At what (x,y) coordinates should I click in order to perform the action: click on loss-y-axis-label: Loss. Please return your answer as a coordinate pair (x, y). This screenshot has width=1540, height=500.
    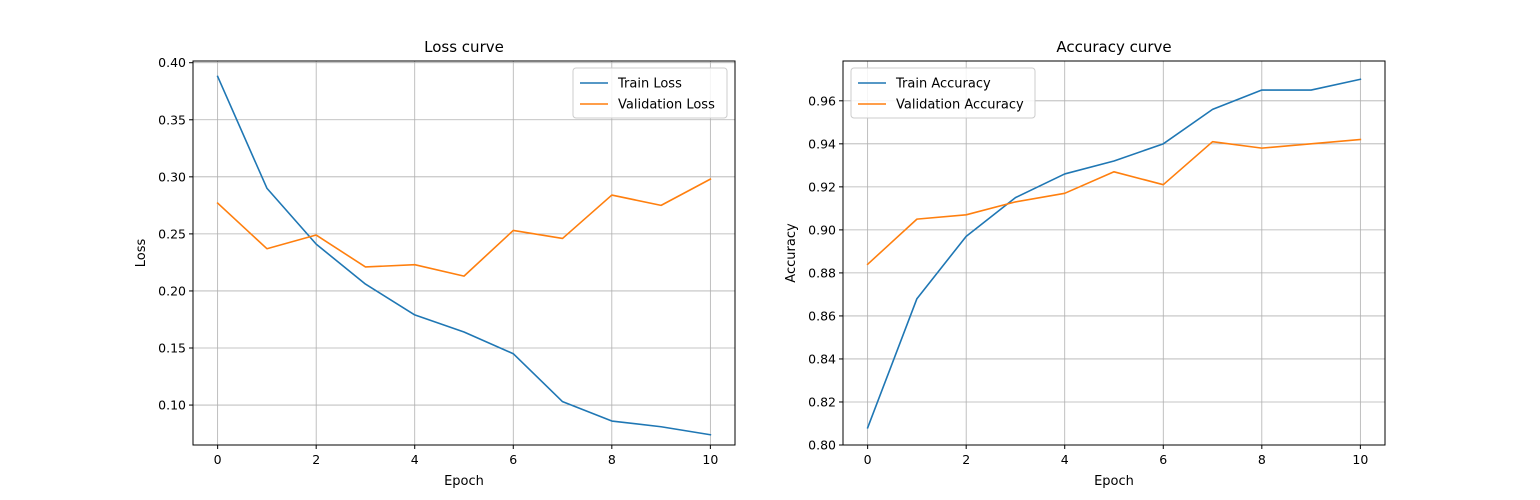
    Looking at the image, I should click on (141, 253).